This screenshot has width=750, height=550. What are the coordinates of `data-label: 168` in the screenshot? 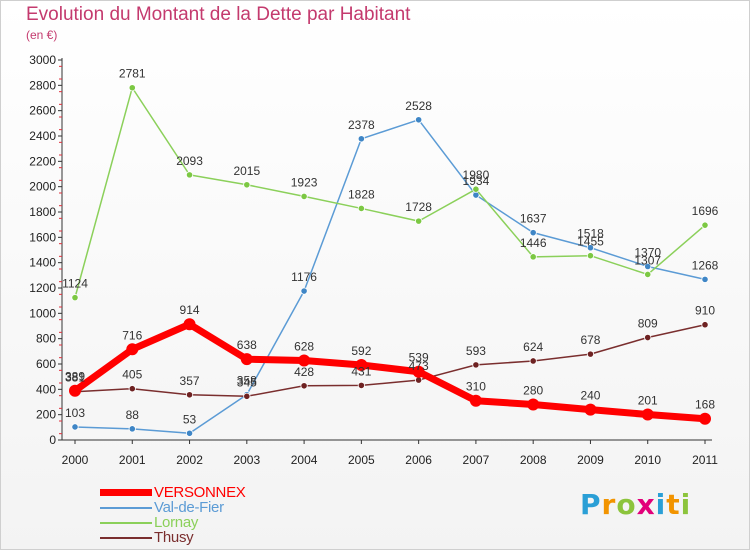 It's located at (705, 405).